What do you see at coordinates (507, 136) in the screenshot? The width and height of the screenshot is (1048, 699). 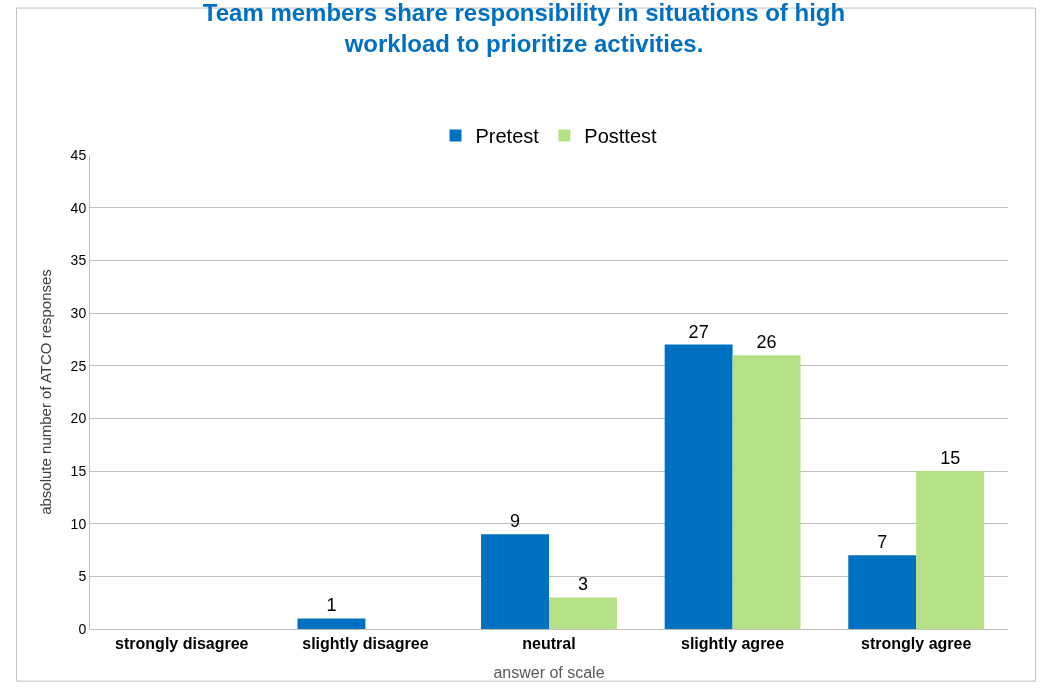 I see `legend-label: Pretest` at bounding box center [507, 136].